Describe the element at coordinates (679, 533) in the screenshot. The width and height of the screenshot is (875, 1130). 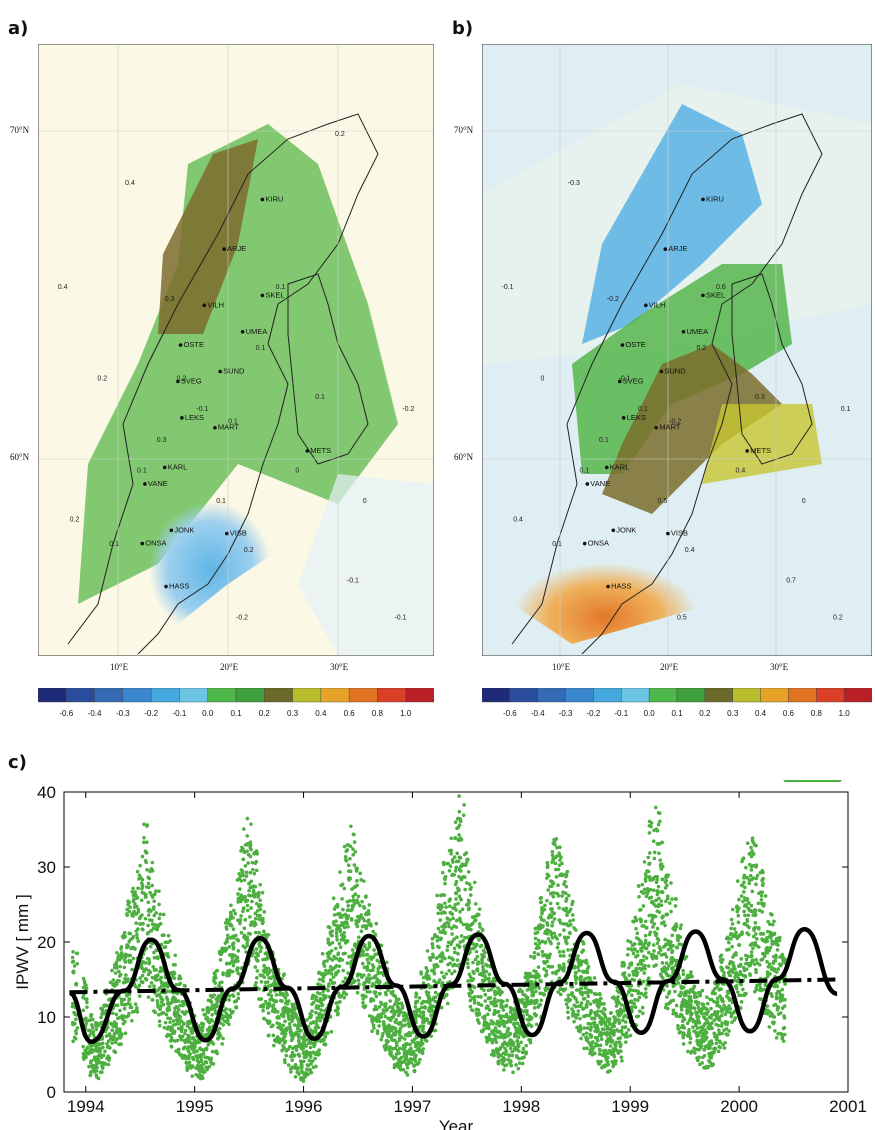
I see `station-label: VISB` at that location.